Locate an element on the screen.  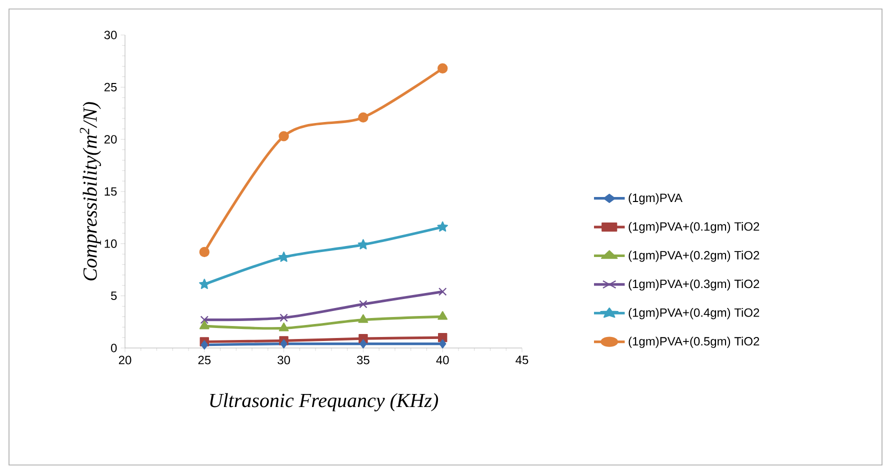
x-tick-label: 45 is located at coordinates (522, 360).